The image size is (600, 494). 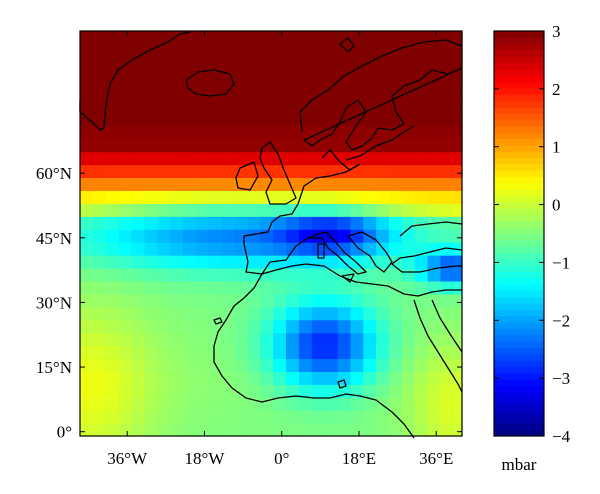 I want to click on coast-great-britain, so click(x=278, y=173).